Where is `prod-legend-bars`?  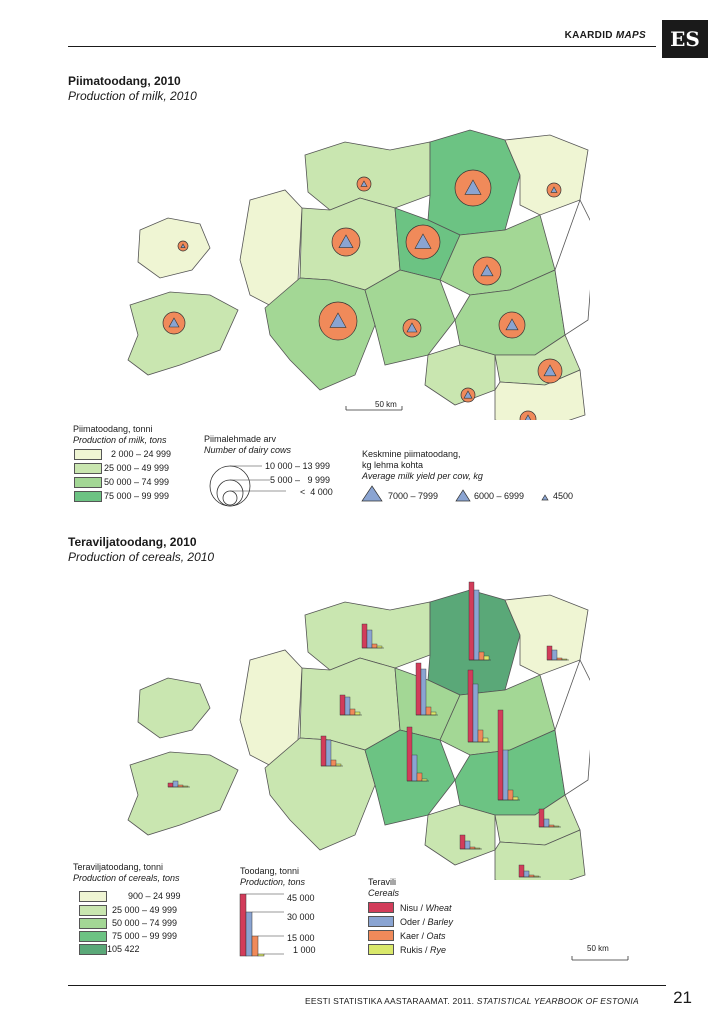
prod-legend-bars is located at coordinates (261, 925).